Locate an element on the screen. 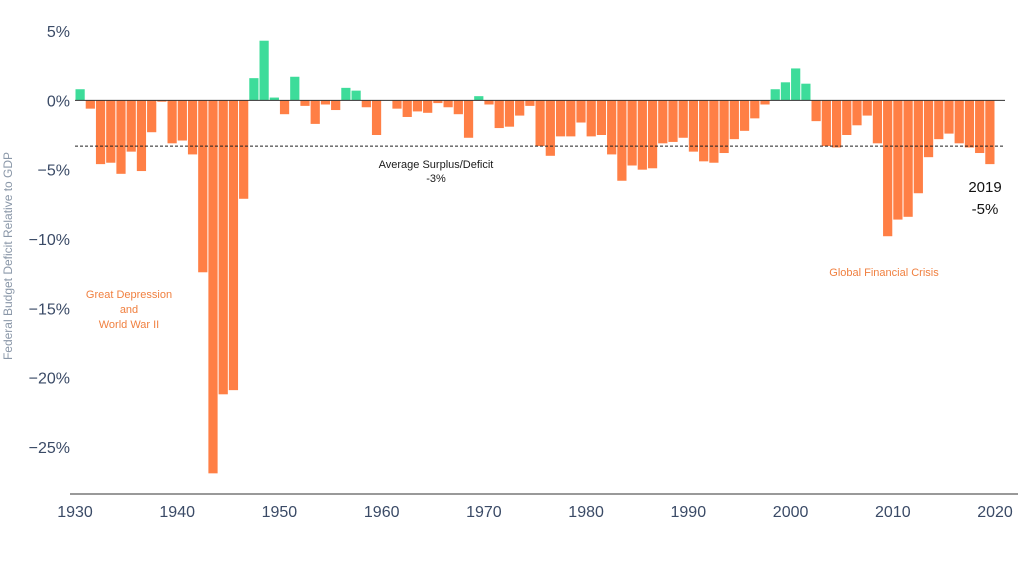 This screenshot has width=1024, height=576. bar-2014 is located at coordinates (939, 120).